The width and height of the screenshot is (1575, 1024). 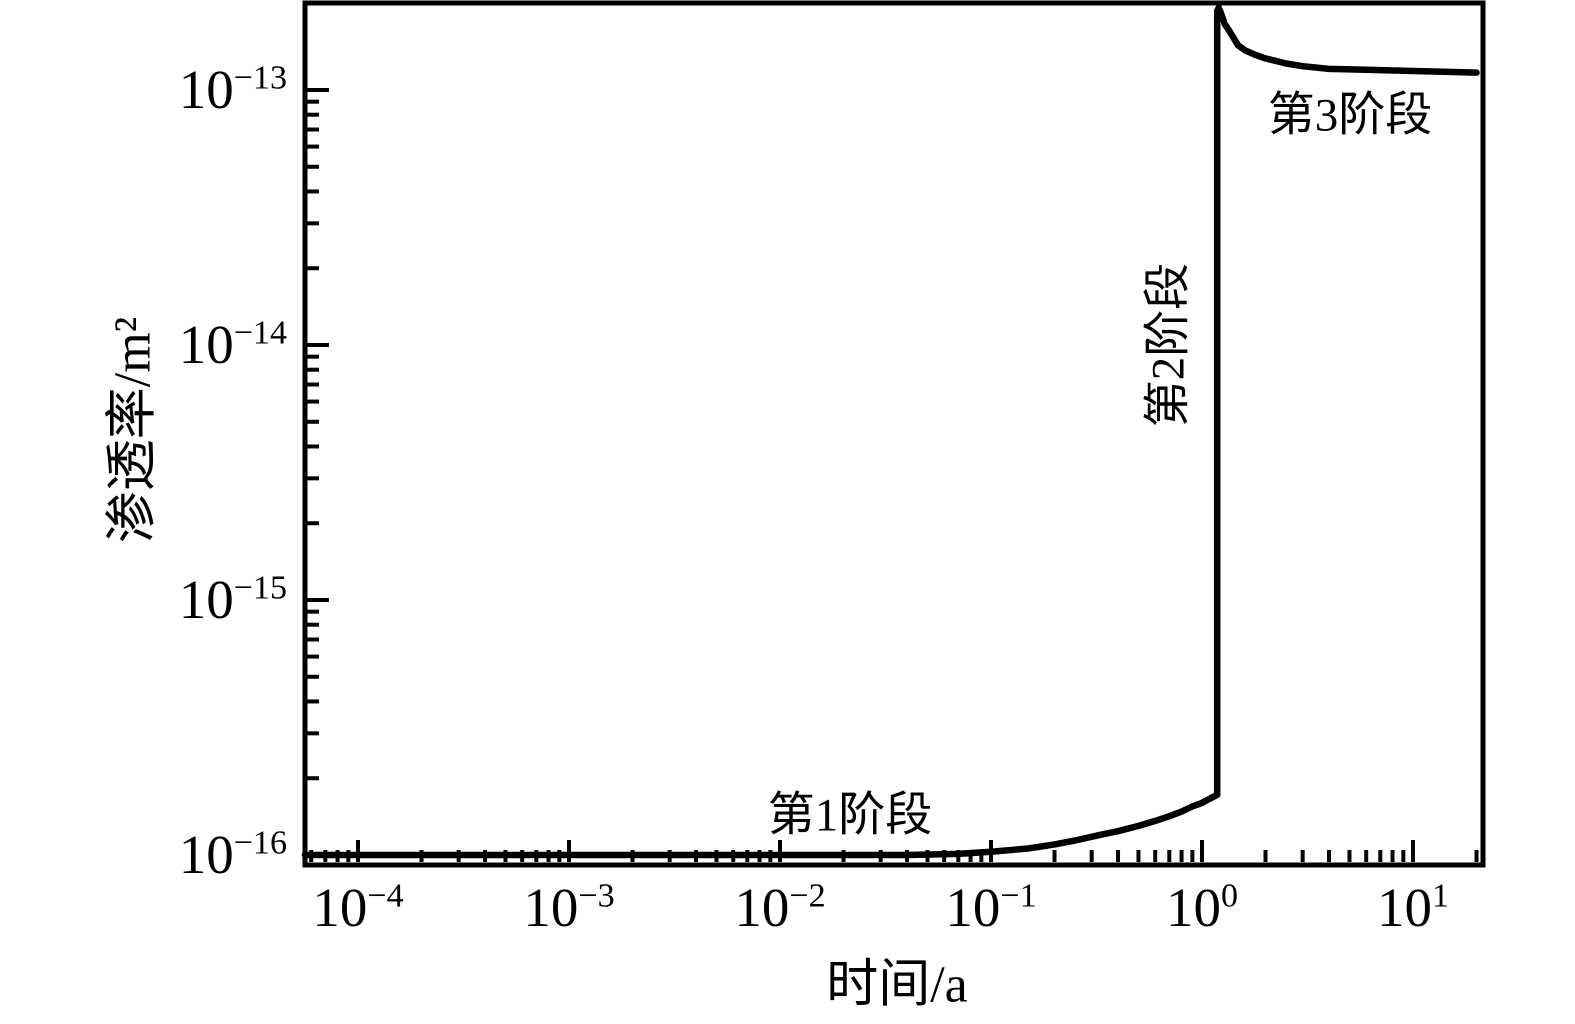 I want to click on stage-1-annotation: 第1阶段, so click(x=850, y=815).